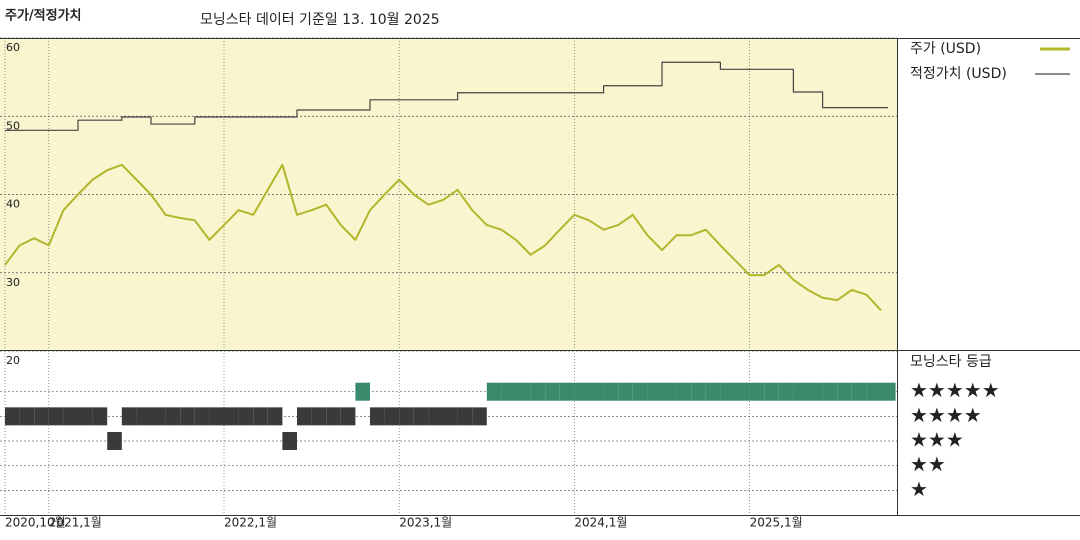 This screenshot has width=1080, height=540. Describe the element at coordinates (13, 204) in the screenshot. I see `y-tick-label: 40` at that location.